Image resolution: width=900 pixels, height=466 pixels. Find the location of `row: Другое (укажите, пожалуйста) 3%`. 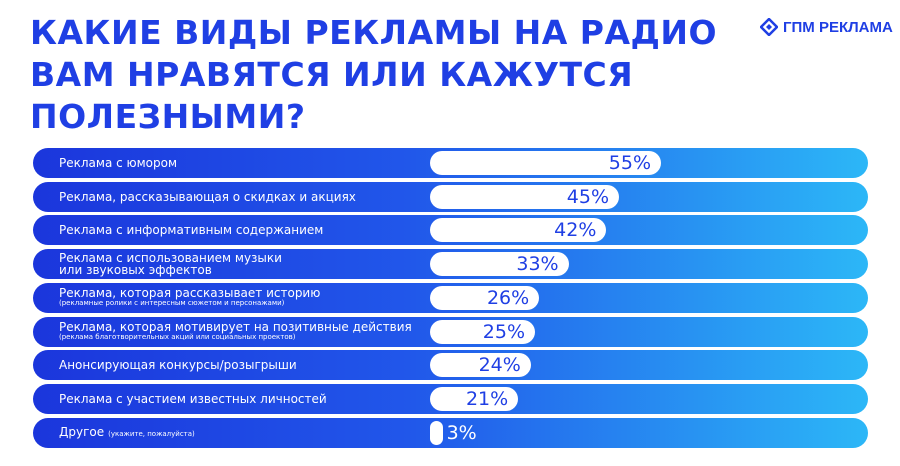

row: Другое (укажите, пожалуйста) 3% is located at coordinates (450, 432).